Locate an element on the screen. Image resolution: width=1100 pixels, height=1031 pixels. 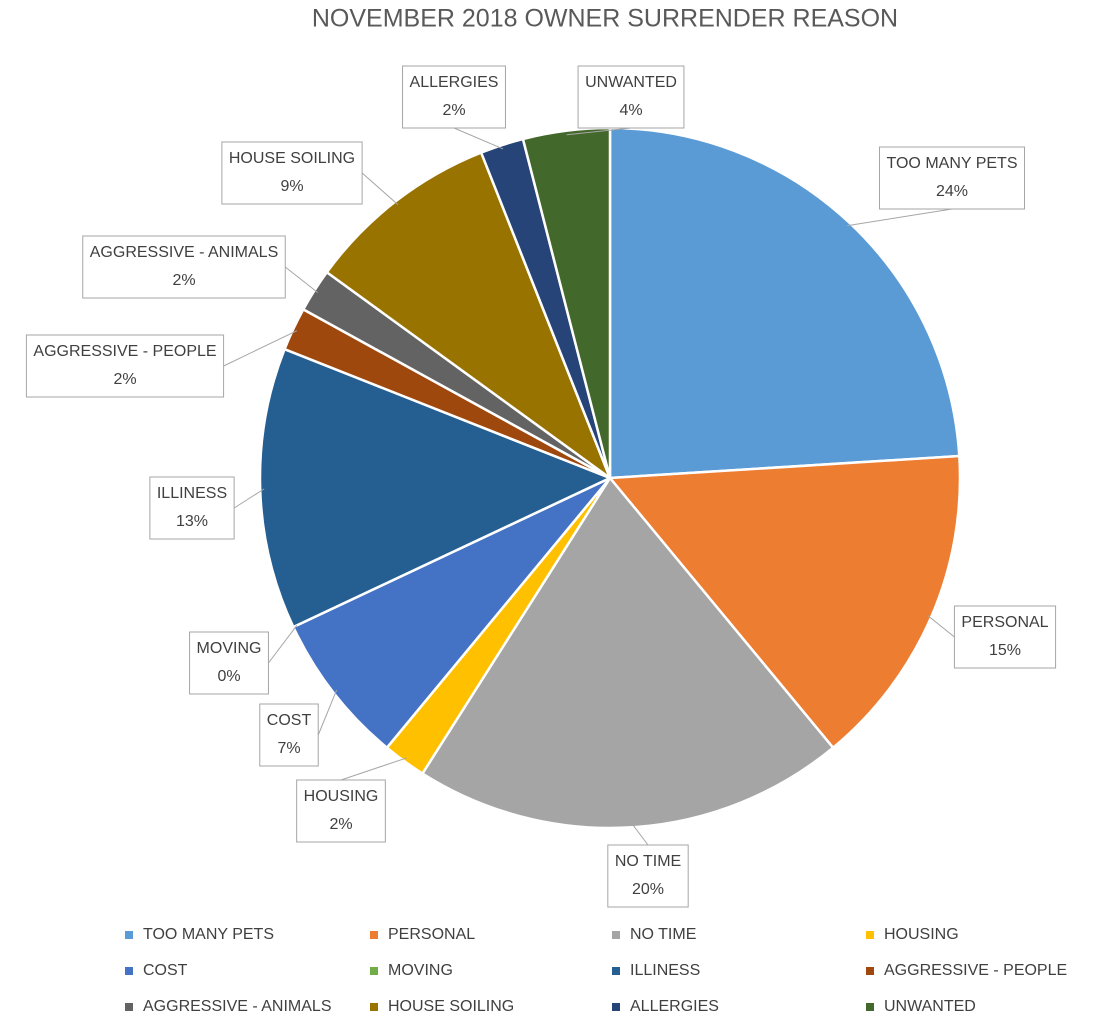
data-label: UNWANTED 4% is located at coordinates (631, 97).